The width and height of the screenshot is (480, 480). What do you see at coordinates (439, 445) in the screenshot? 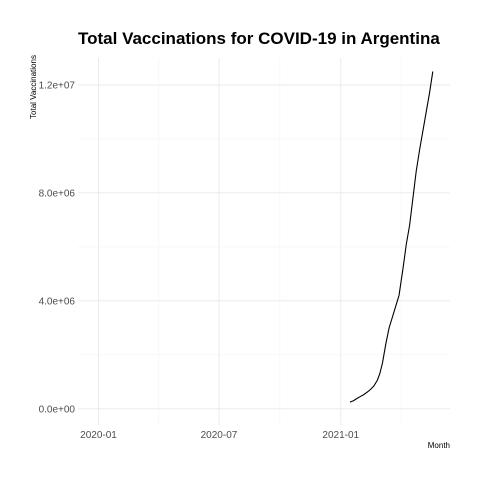
I see `x-axis-label: Month` at bounding box center [439, 445].